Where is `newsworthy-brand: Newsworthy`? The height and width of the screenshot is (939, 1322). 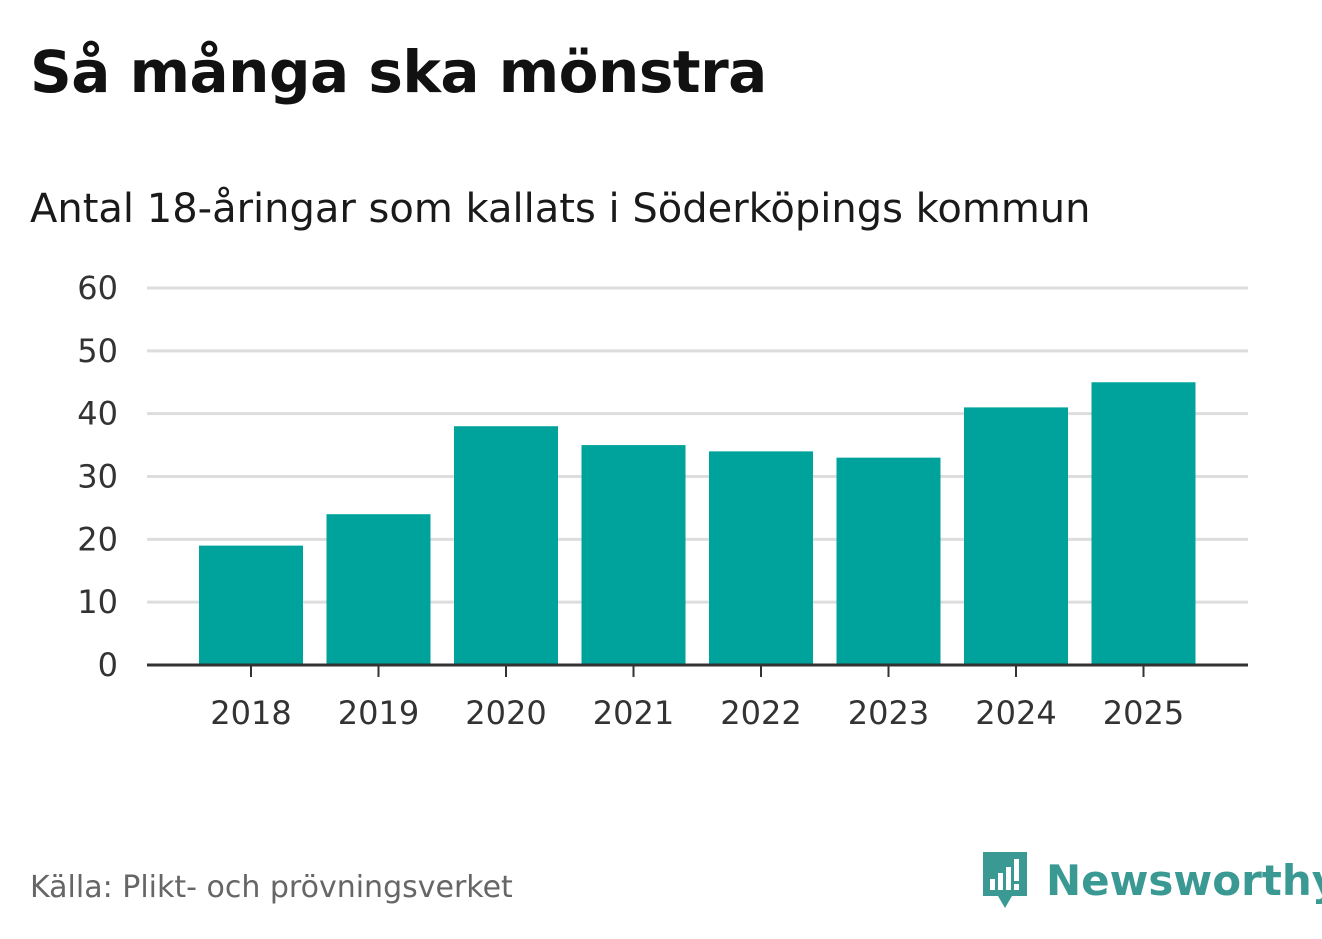 newsworthy-brand: Newsworthy is located at coordinates (1151, 880).